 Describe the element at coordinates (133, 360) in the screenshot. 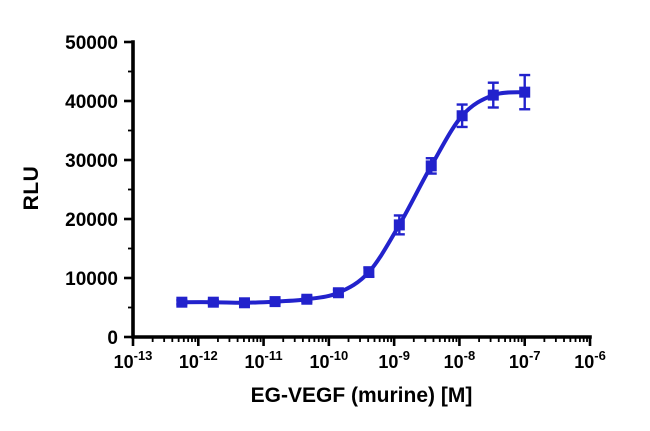

I see `x-tick-label: 10⁻¹³` at that location.